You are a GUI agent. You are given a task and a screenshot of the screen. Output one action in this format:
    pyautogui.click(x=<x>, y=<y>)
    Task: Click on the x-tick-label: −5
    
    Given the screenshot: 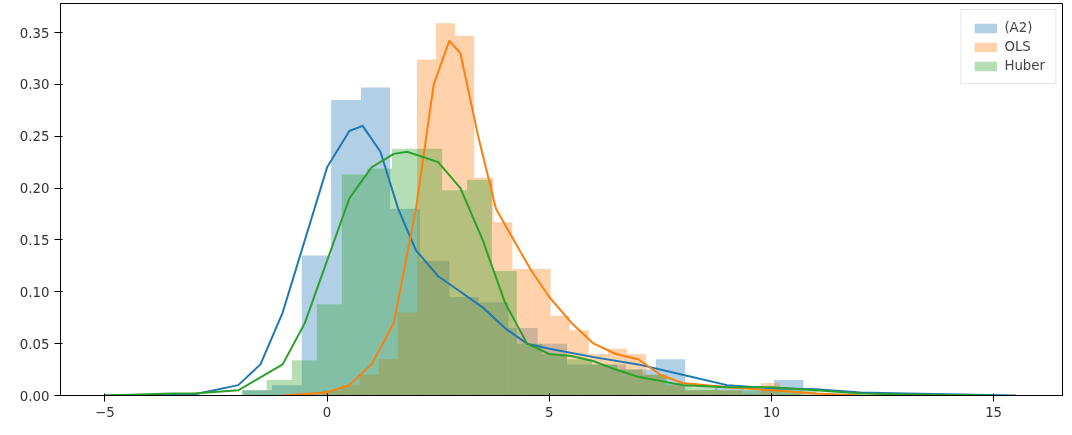 What is the action you would take?
    pyautogui.click(x=105, y=412)
    